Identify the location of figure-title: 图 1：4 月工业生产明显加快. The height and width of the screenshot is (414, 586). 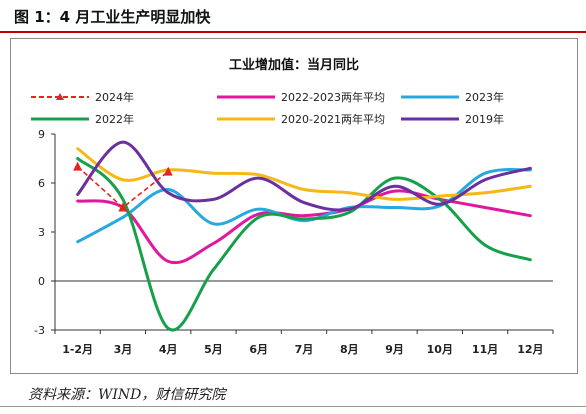
(112, 17).